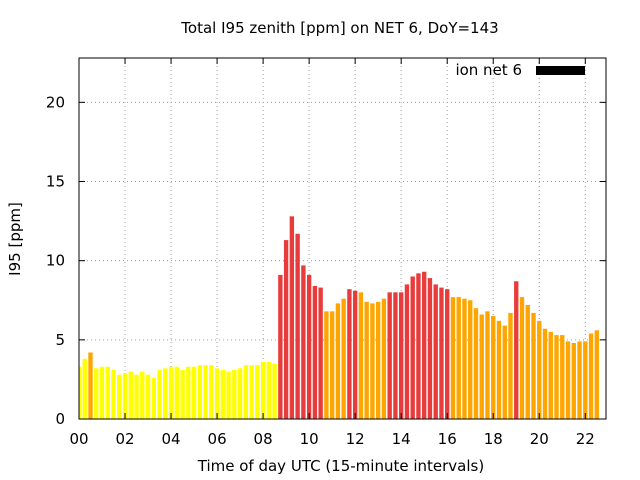 The image size is (640, 480). I want to click on x-tick-label: 04, so click(171, 439).